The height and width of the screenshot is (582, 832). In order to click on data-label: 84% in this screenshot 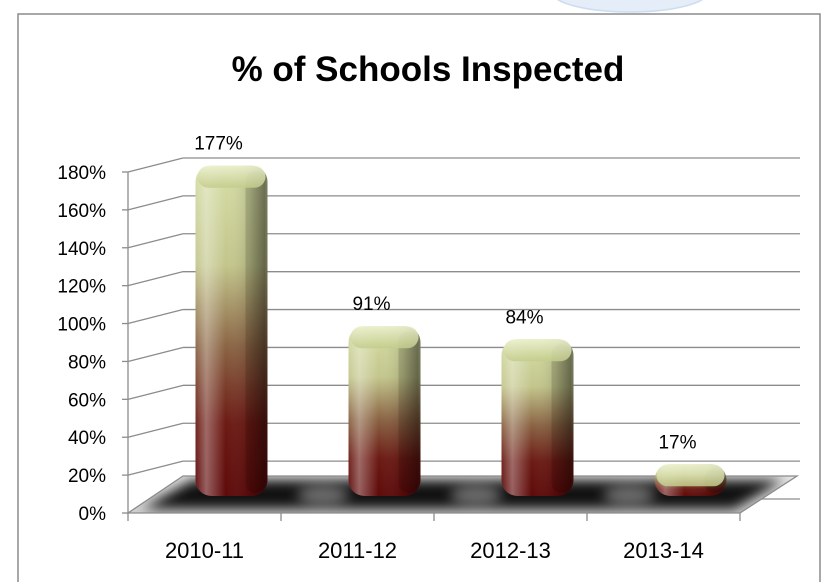, I will do `click(524, 317)`.